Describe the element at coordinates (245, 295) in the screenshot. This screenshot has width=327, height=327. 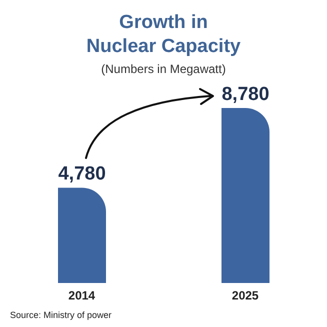
I see `x-tick-label: 2025` at that location.